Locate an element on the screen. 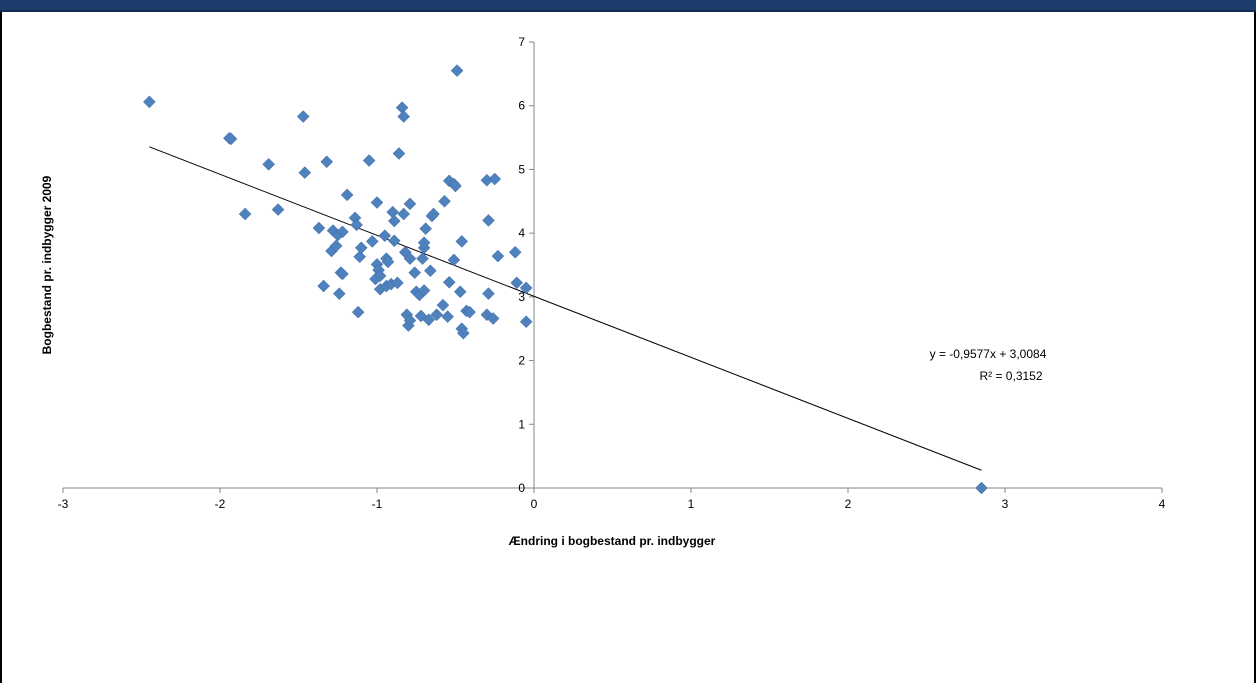 This screenshot has width=1256, height=683. x-tick-label: 1 is located at coordinates (691, 504).